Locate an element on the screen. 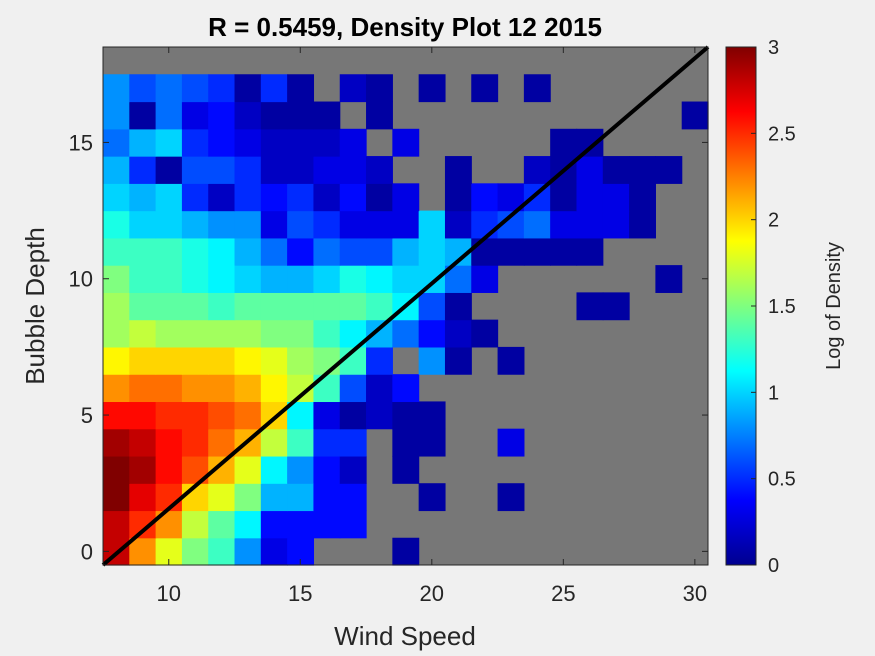 The width and height of the screenshot is (875, 656). y-axis-label: Bubble Depth is located at coordinates (35, 306).